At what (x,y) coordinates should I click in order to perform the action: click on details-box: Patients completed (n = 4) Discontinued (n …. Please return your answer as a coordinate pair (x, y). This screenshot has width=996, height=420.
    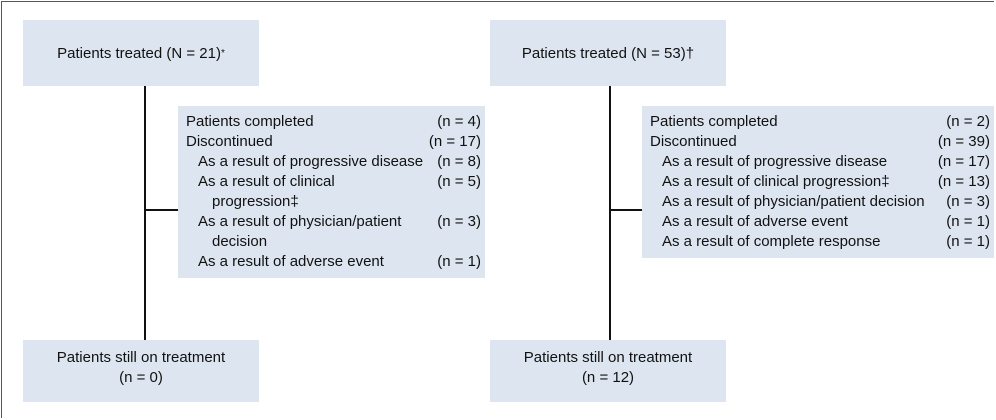
    Looking at the image, I should click on (331, 192).